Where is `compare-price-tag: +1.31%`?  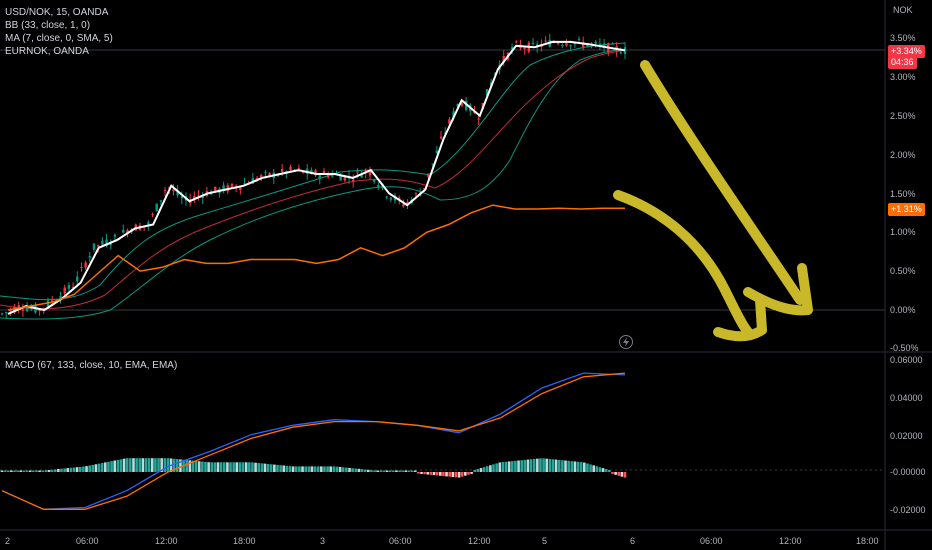
compare-price-tag: +1.31% is located at coordinates (906, 209).